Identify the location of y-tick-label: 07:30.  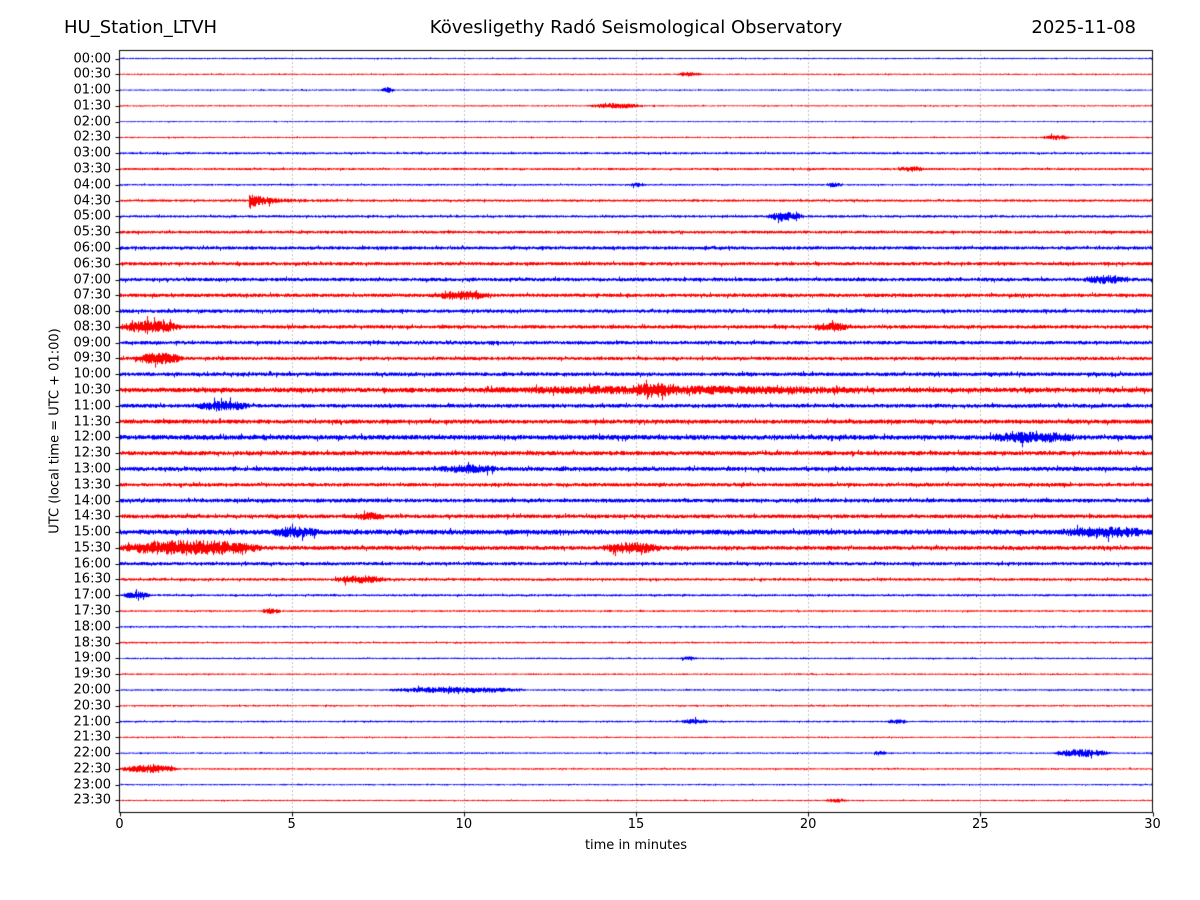
(92, 295).